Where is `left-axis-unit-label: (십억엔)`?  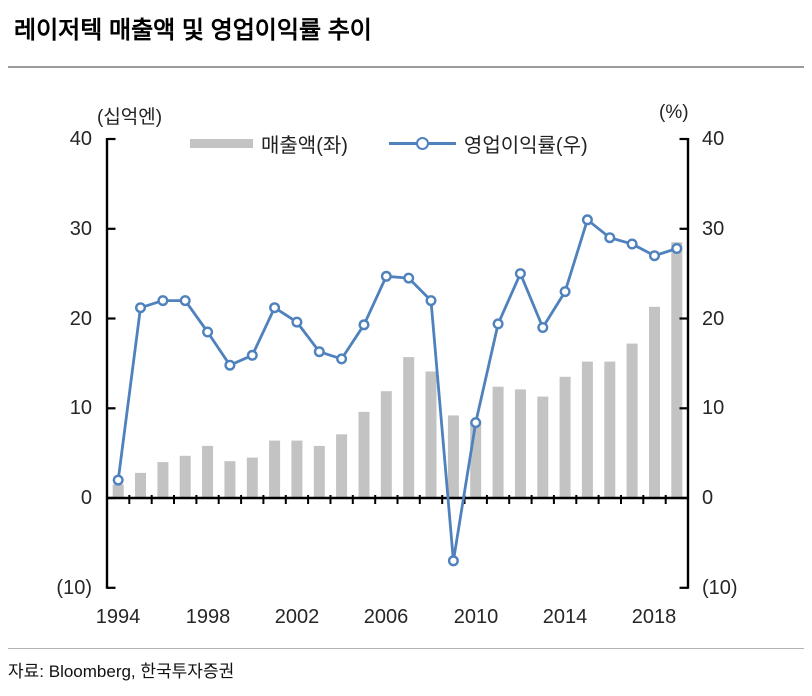 left-axis-unit-label: (십억엔) is located at coordinates (130, 117).